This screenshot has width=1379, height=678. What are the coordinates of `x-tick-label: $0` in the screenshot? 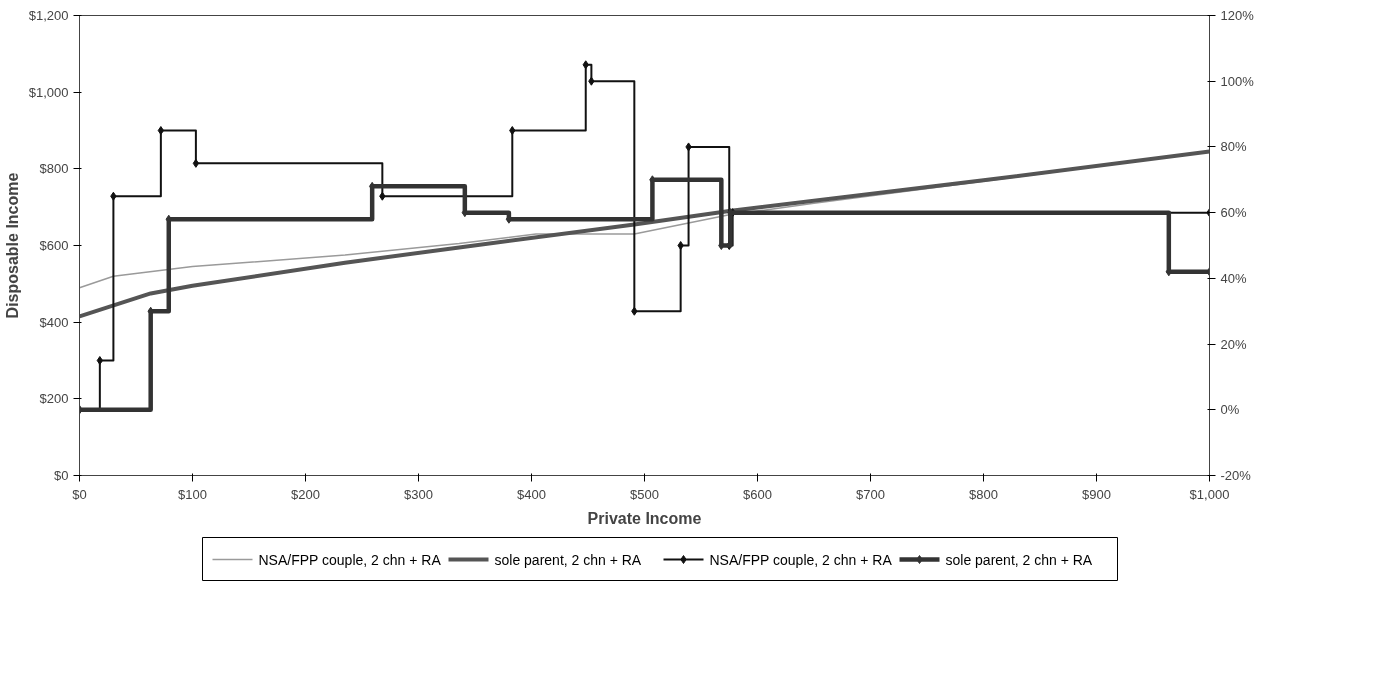 It's located at (79, 494).